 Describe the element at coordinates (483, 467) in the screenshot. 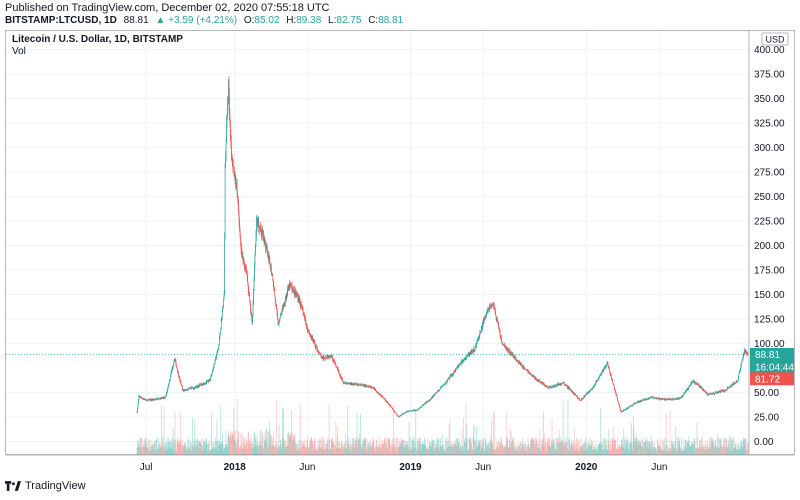

I see `x-tick-label: Jun` at that location.